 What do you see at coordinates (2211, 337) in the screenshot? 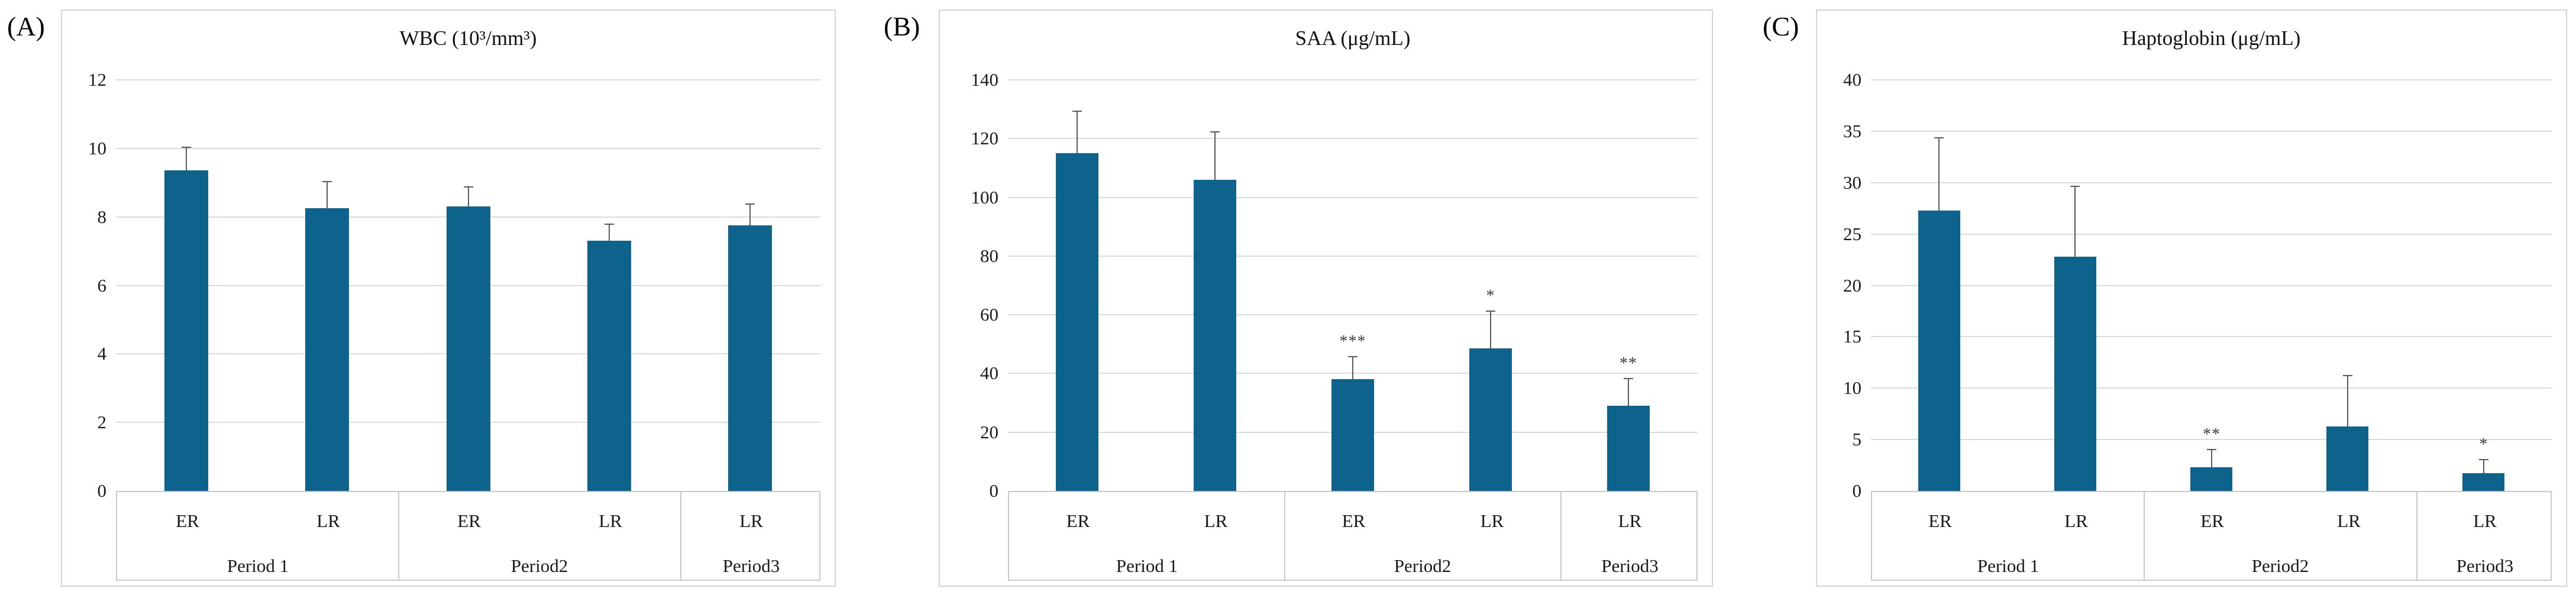
I see `gridline-y15` at bounding box center [2211, 337].